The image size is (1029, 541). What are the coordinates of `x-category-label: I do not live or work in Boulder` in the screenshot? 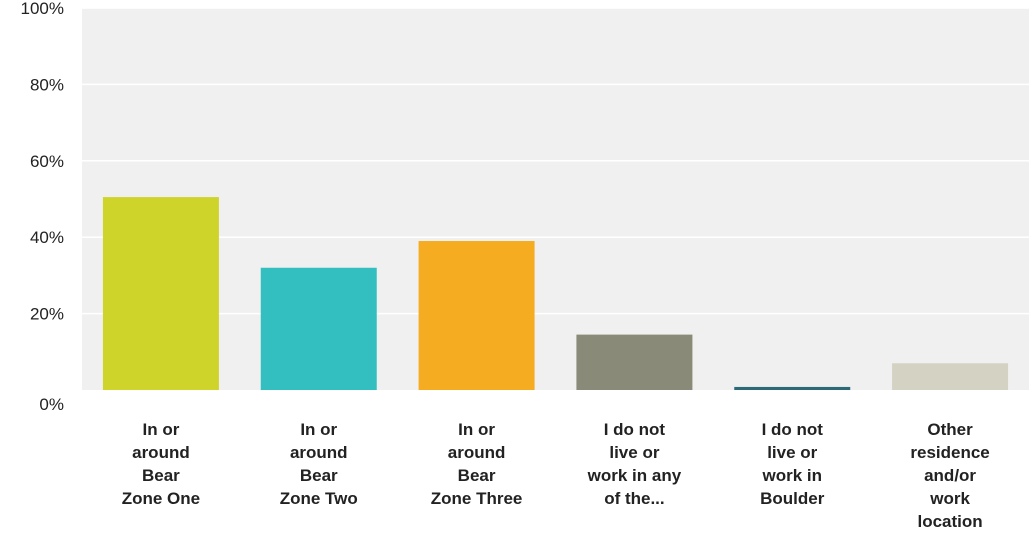 It's located at (792, 464).